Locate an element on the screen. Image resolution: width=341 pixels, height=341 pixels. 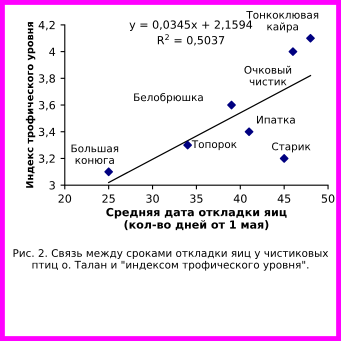
x-tick-label: 45 is located at coordinates (284, 198).